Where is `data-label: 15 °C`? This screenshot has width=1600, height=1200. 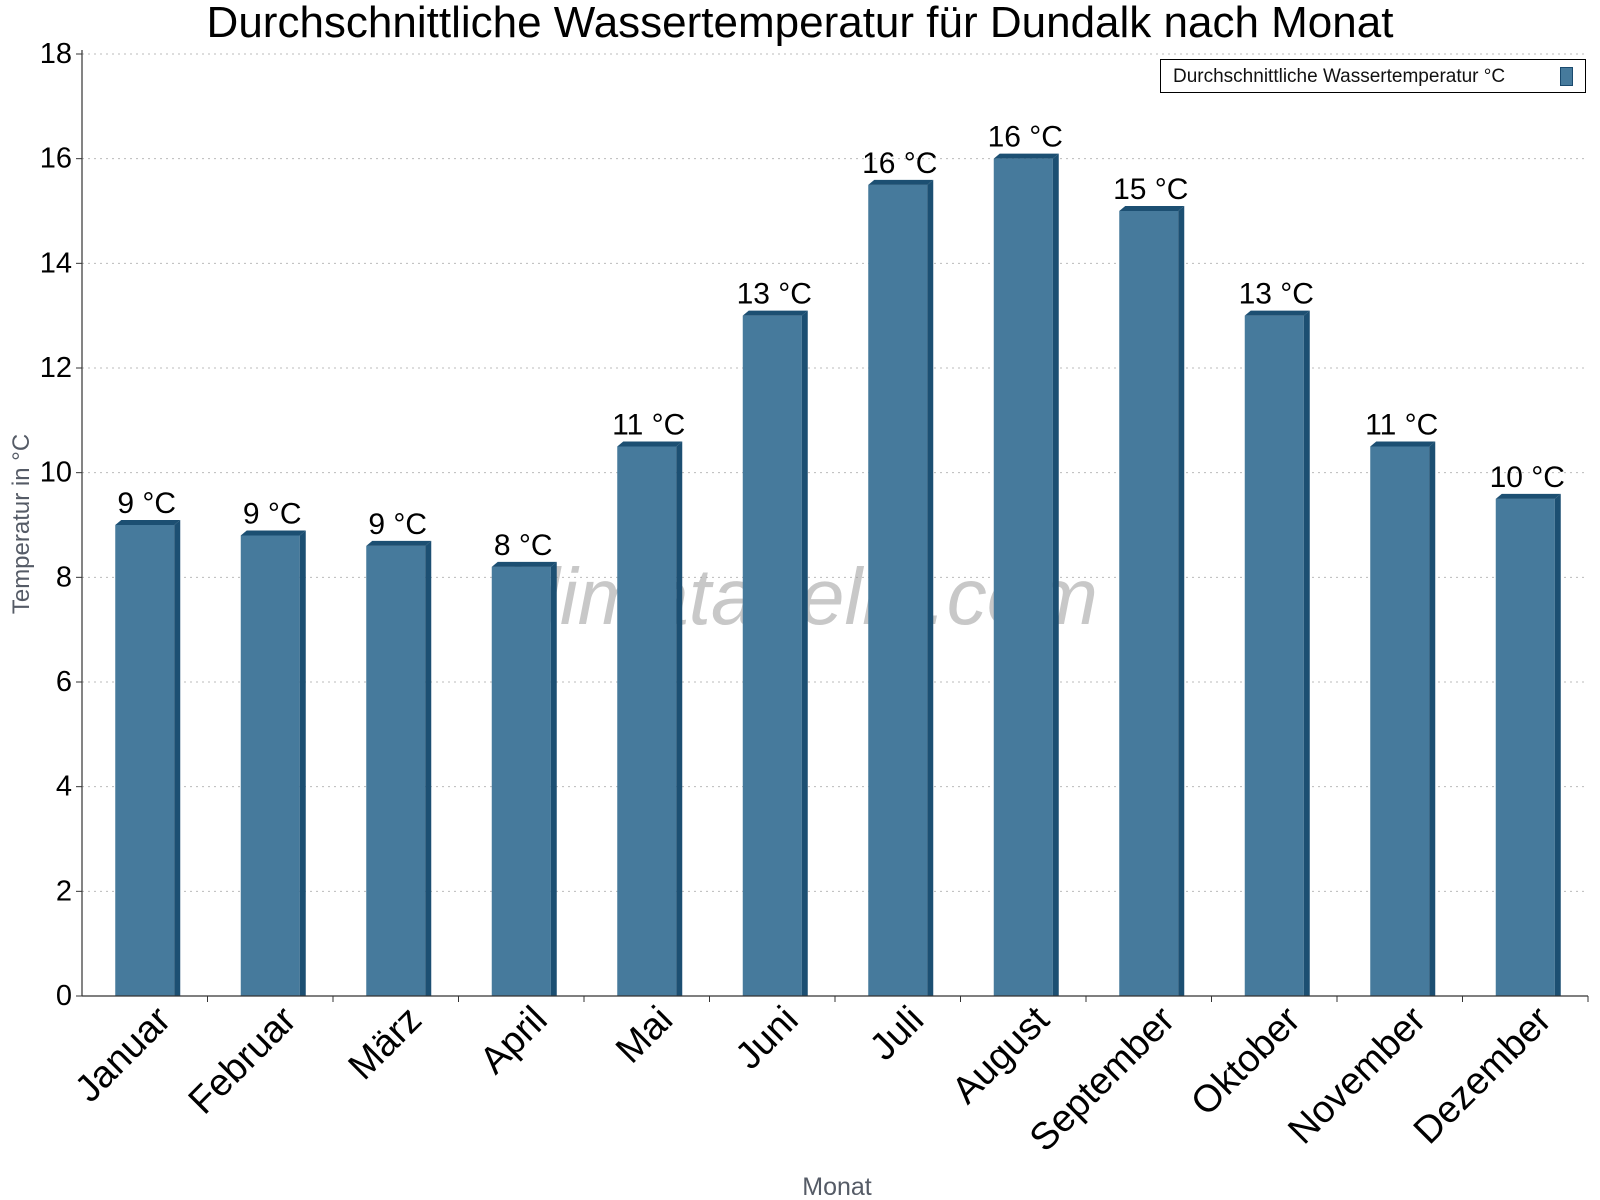
data-label: 15 °C is located at coordinates (1150, 189).